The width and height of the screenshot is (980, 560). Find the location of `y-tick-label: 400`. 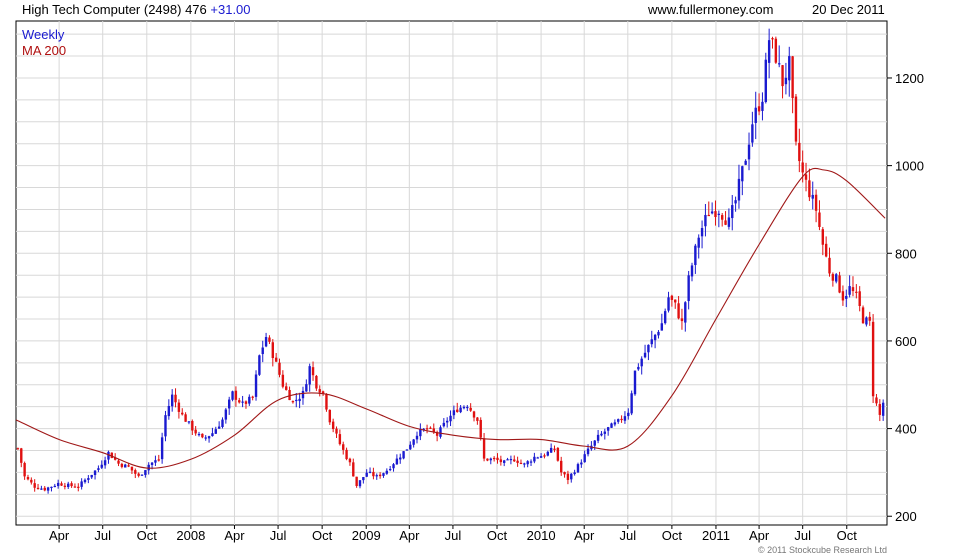

y-tick-label: 400 is located at coordinates (906, 429).